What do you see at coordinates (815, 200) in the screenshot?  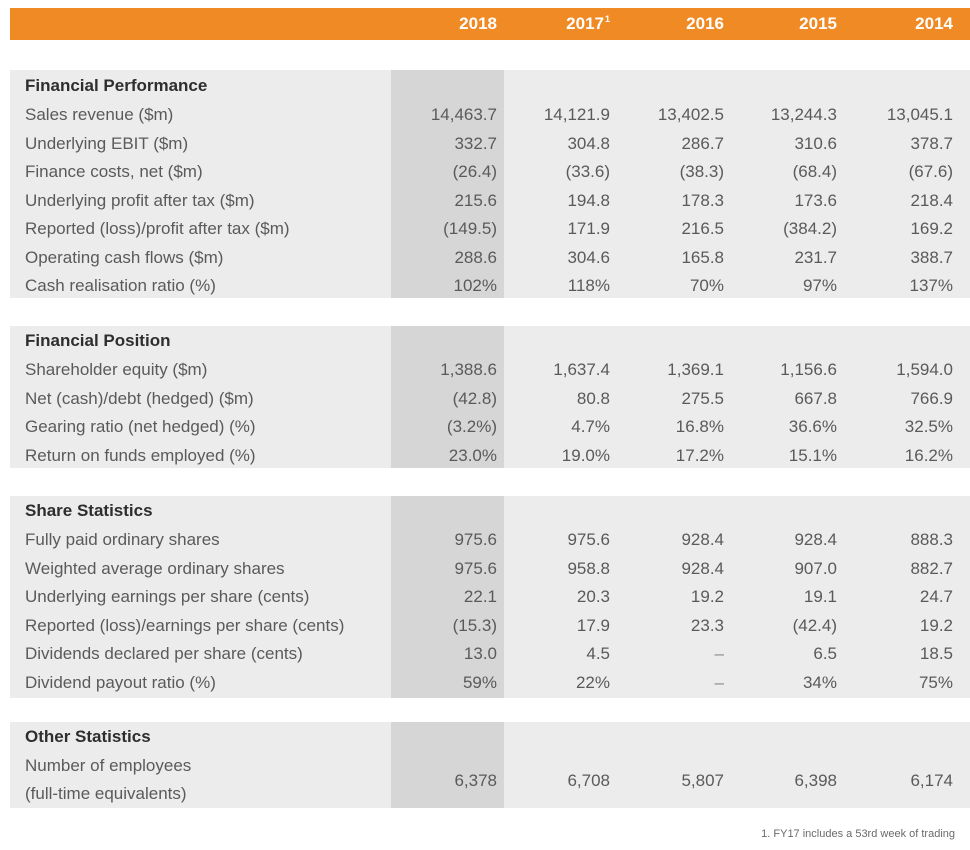 I see `value-2015: 173.6` at bounding box center [815, 200].